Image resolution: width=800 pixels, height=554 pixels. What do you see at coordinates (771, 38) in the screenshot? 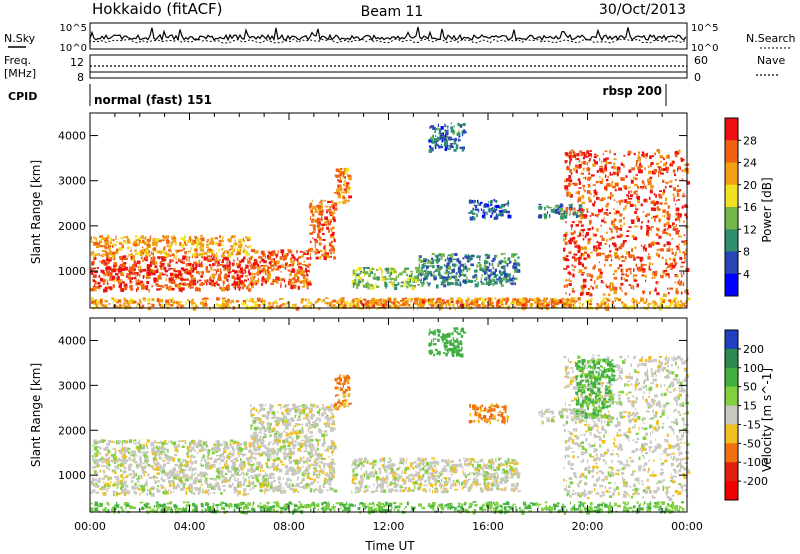
I see `nsearch-label: N.Search` at bounding box center [771, 38].